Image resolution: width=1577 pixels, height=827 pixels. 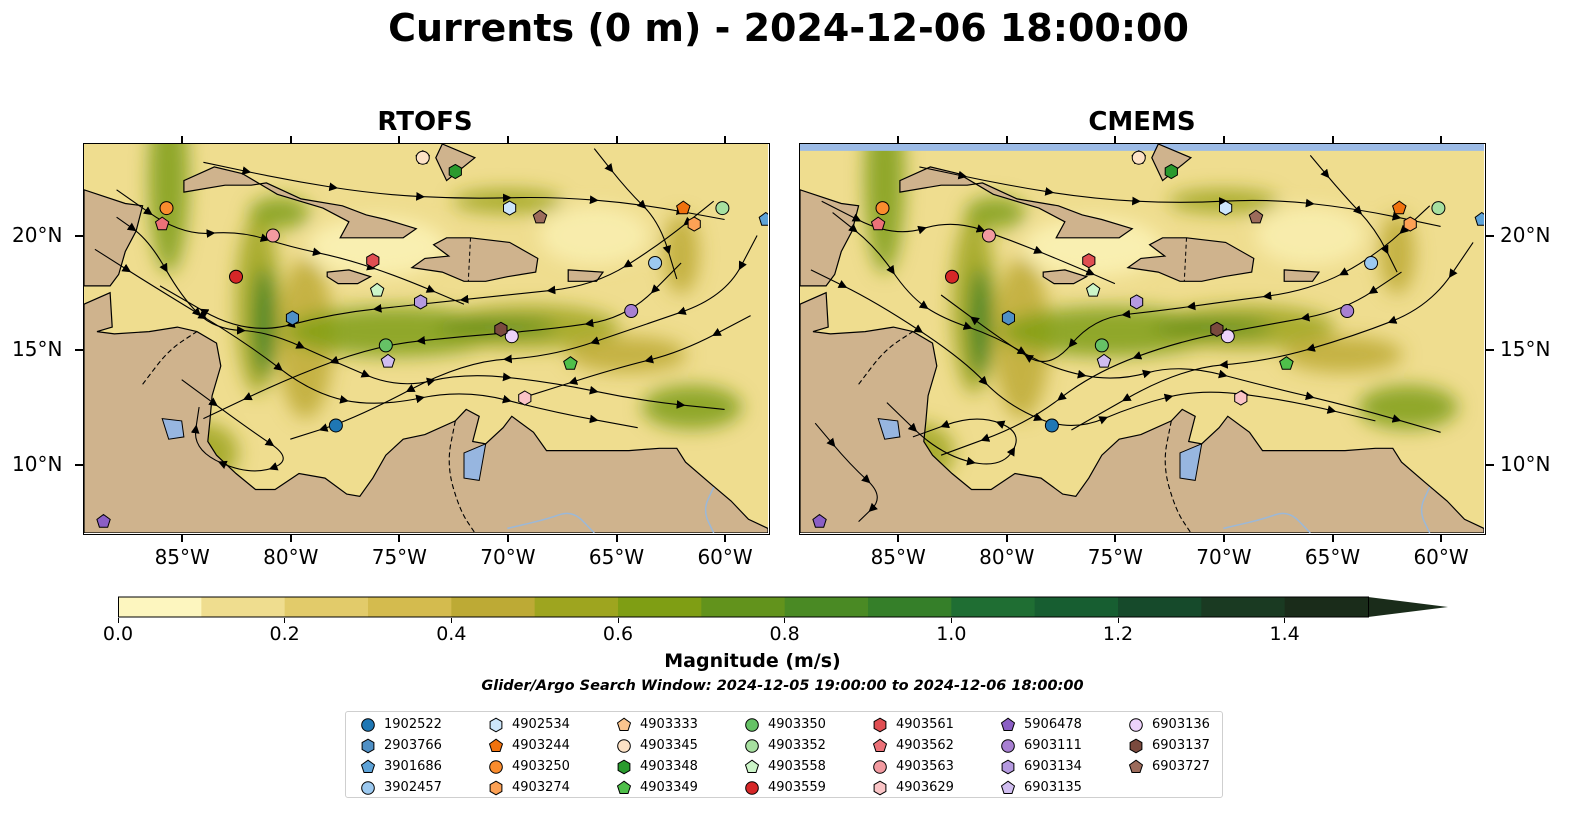 I want to click on legend-label: 4903274, so click(x=541, y=787).